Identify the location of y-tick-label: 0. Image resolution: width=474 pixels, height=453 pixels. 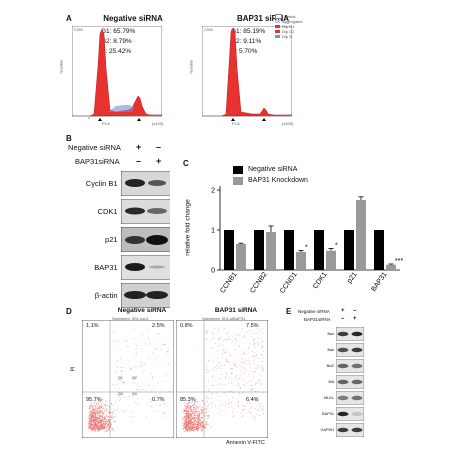
(213, 271).